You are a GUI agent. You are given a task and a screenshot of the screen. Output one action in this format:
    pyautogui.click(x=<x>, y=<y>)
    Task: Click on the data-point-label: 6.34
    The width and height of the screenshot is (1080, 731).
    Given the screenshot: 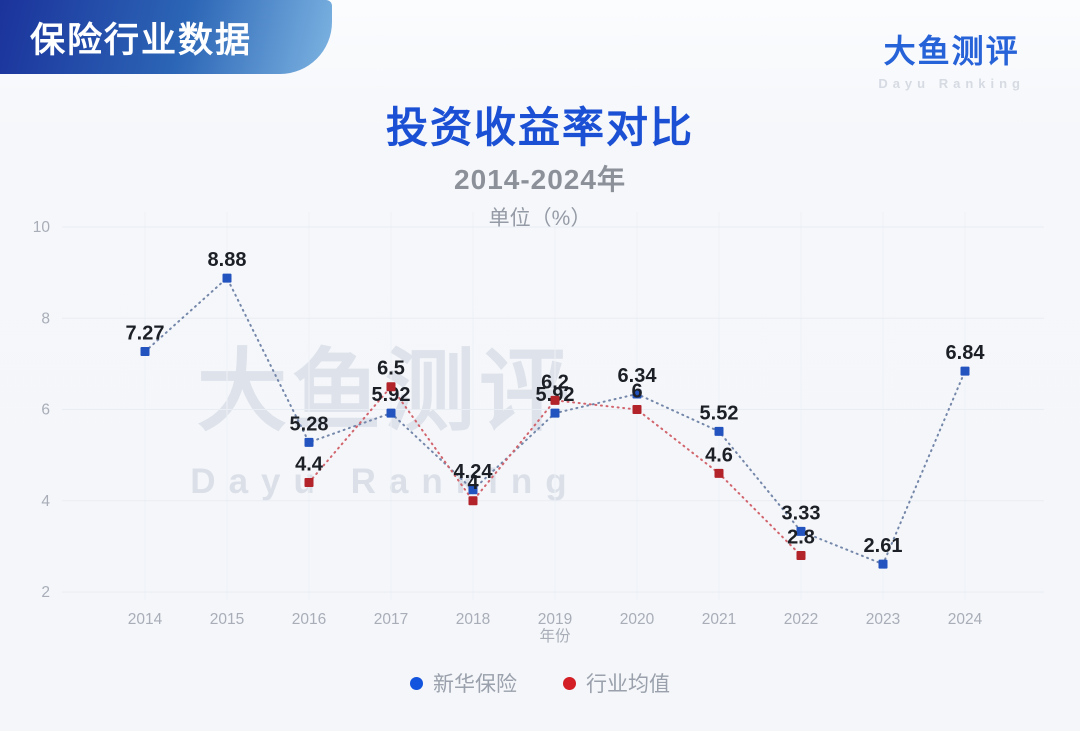 What is the action you would take?
    pyautogui.click(x=638, y=376)
    